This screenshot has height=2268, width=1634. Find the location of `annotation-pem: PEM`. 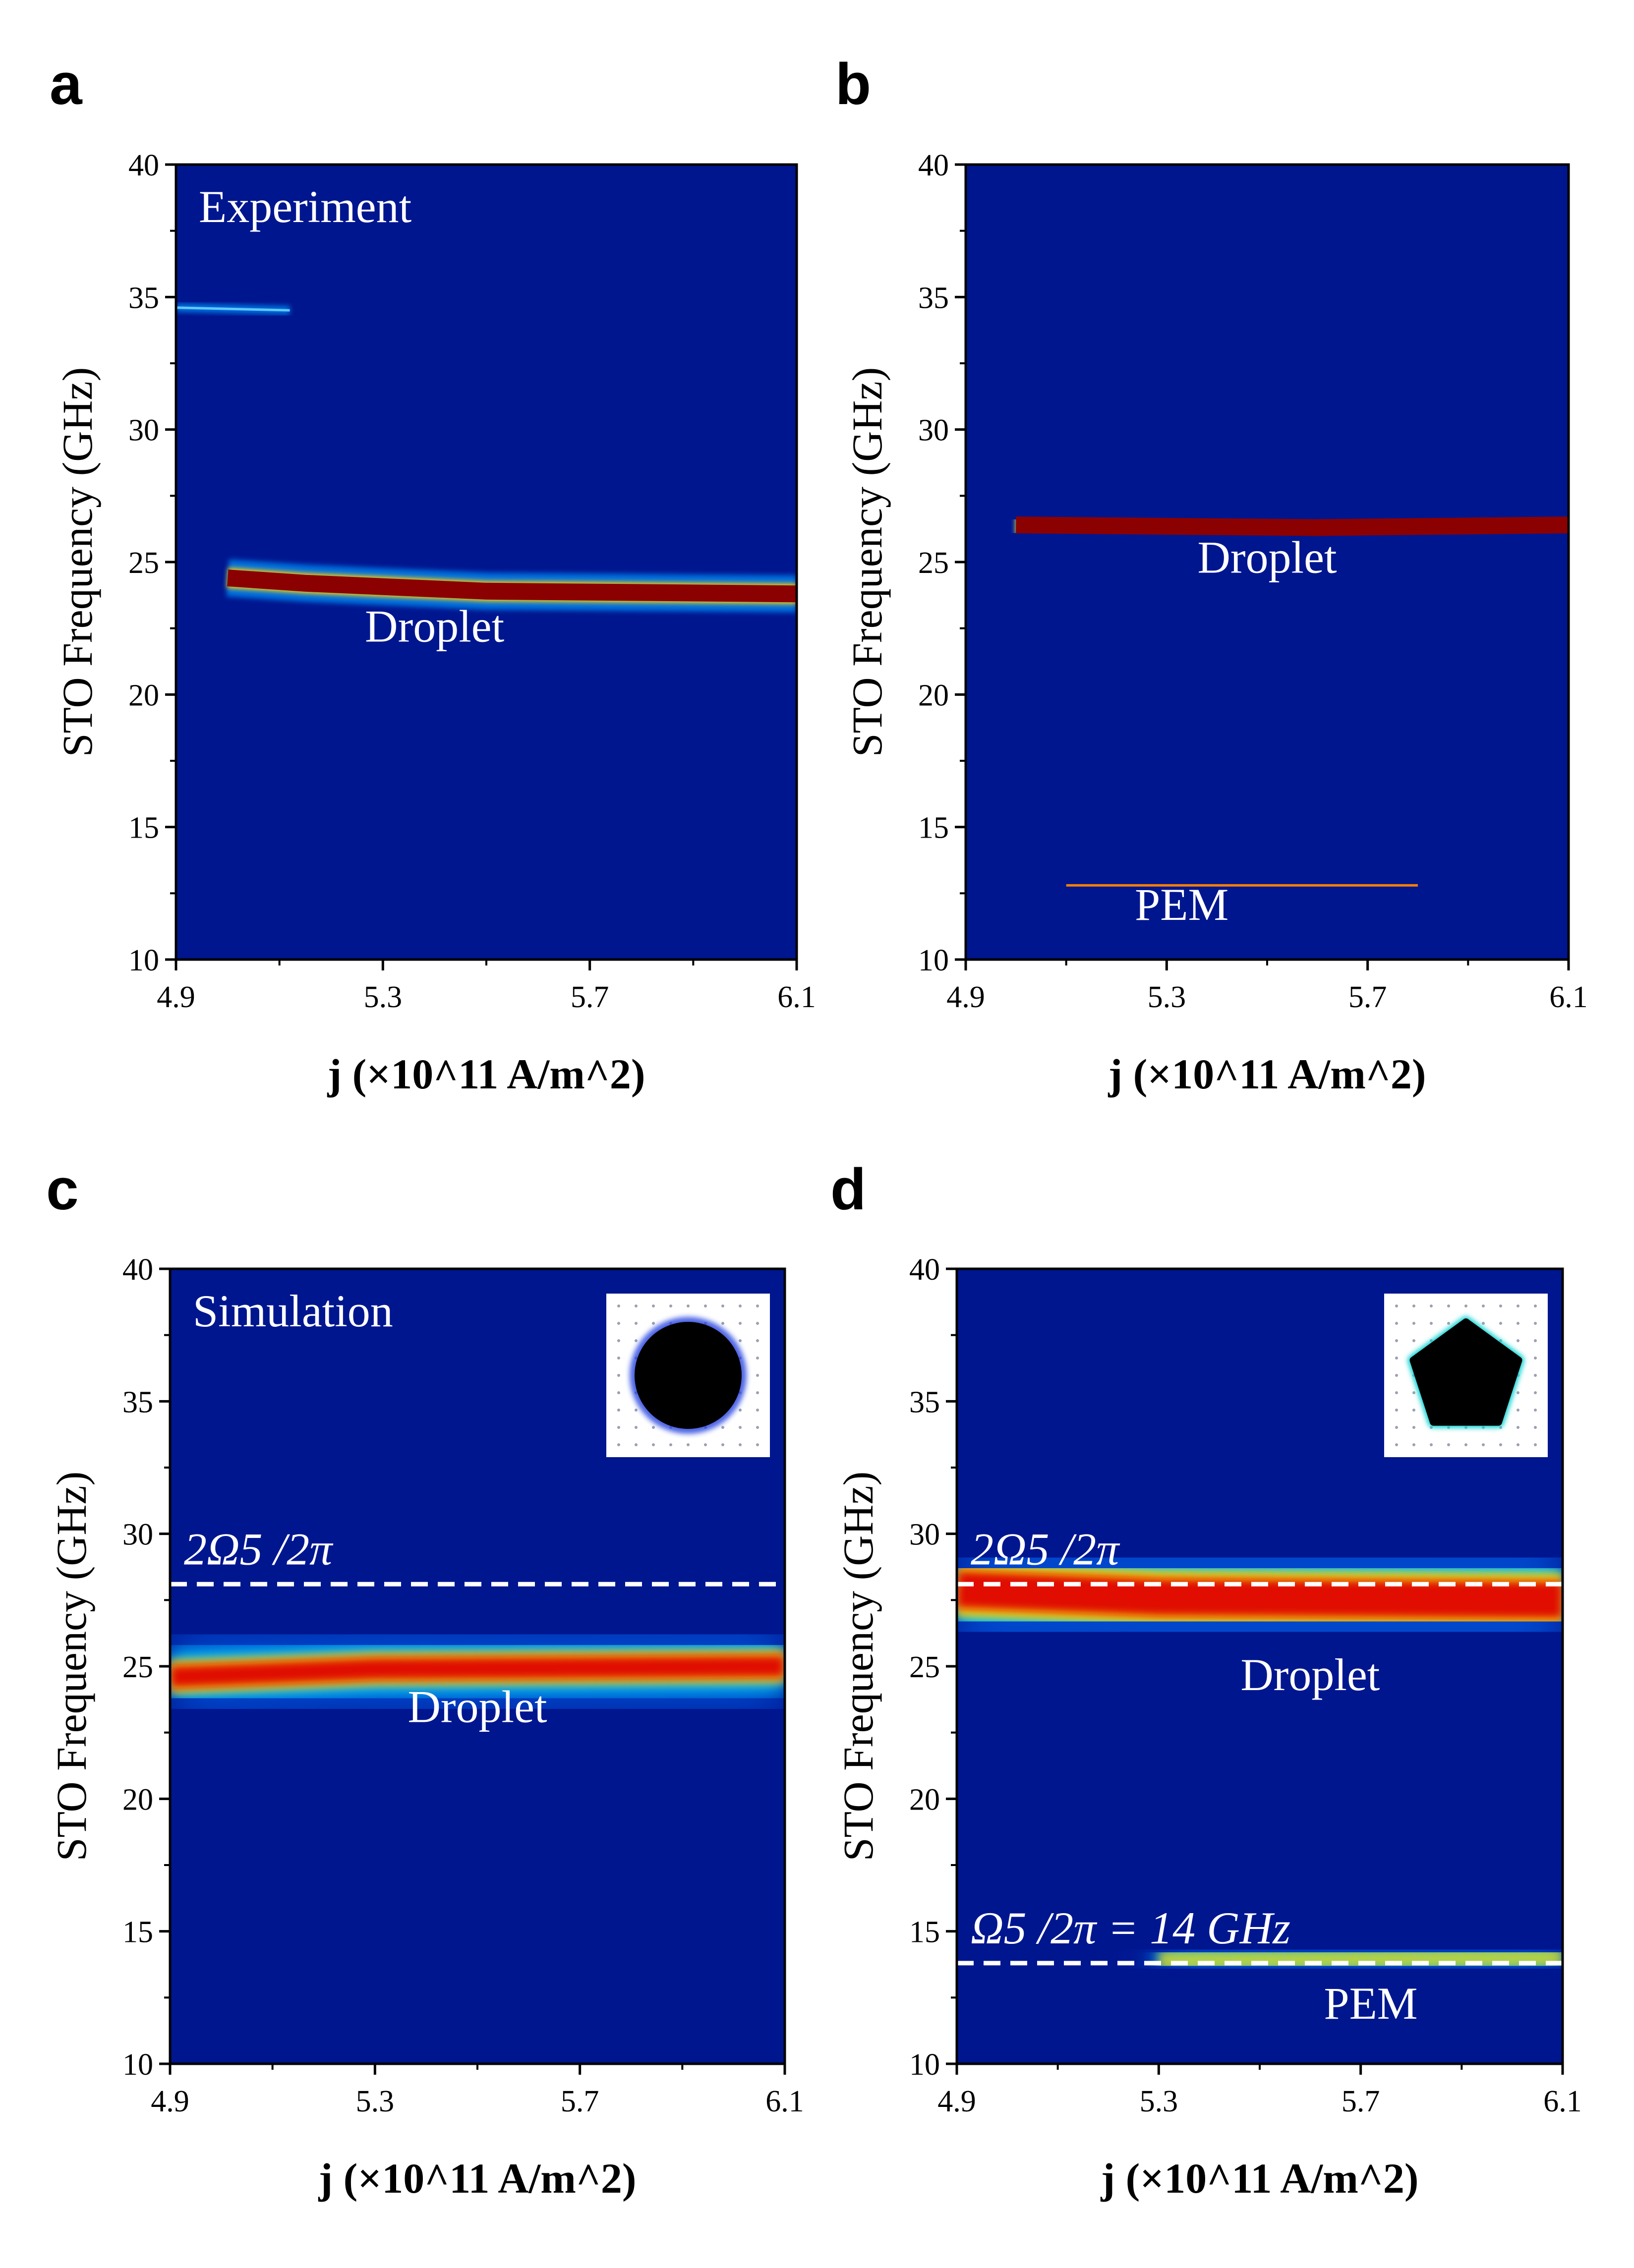

annotation-pem: PEM is located at coordinates (1181, 904).